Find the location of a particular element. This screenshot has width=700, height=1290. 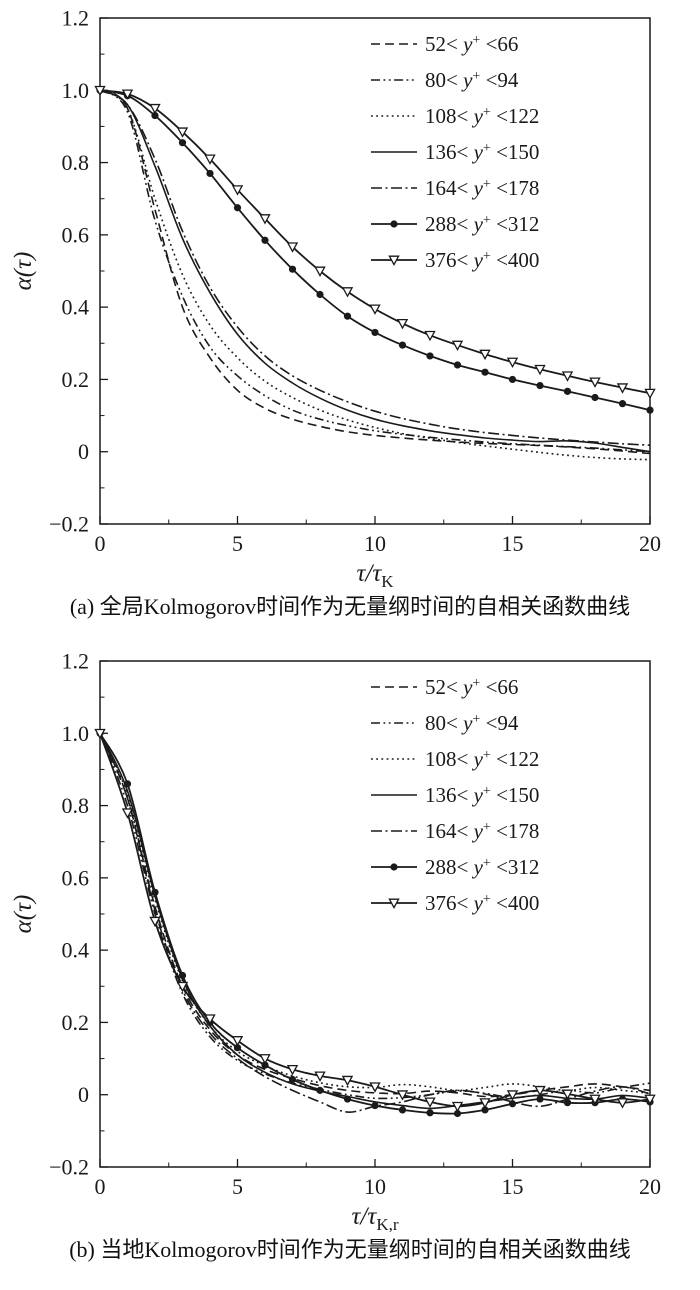

legend-label: 136< y+ <150 is located at coordinates (482, 152).